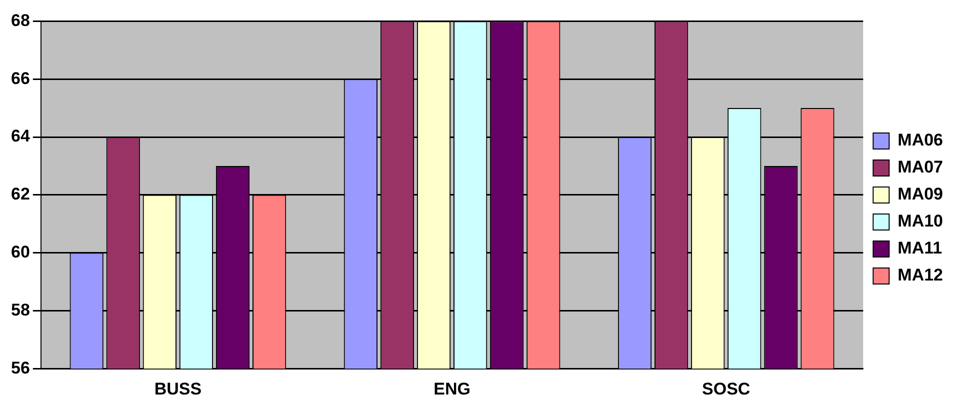  I want to click on legend-label: MA10, so click(921, 221).